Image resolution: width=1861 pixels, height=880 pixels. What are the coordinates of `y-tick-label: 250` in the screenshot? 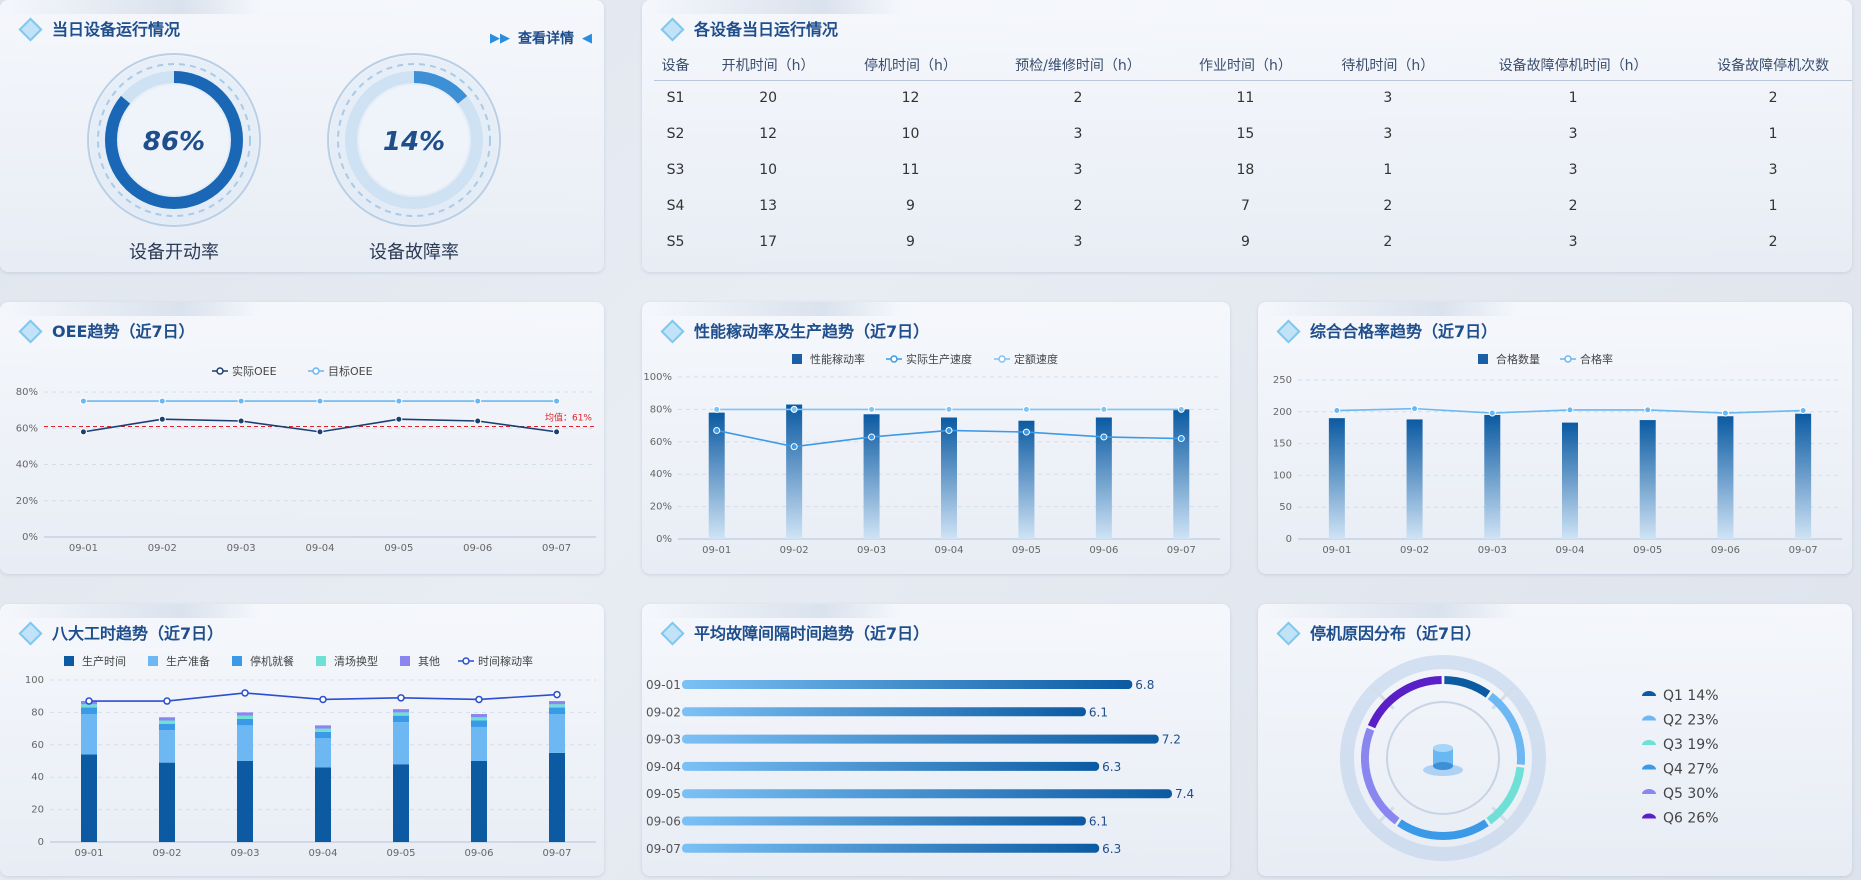 It's located at (1282, 380).